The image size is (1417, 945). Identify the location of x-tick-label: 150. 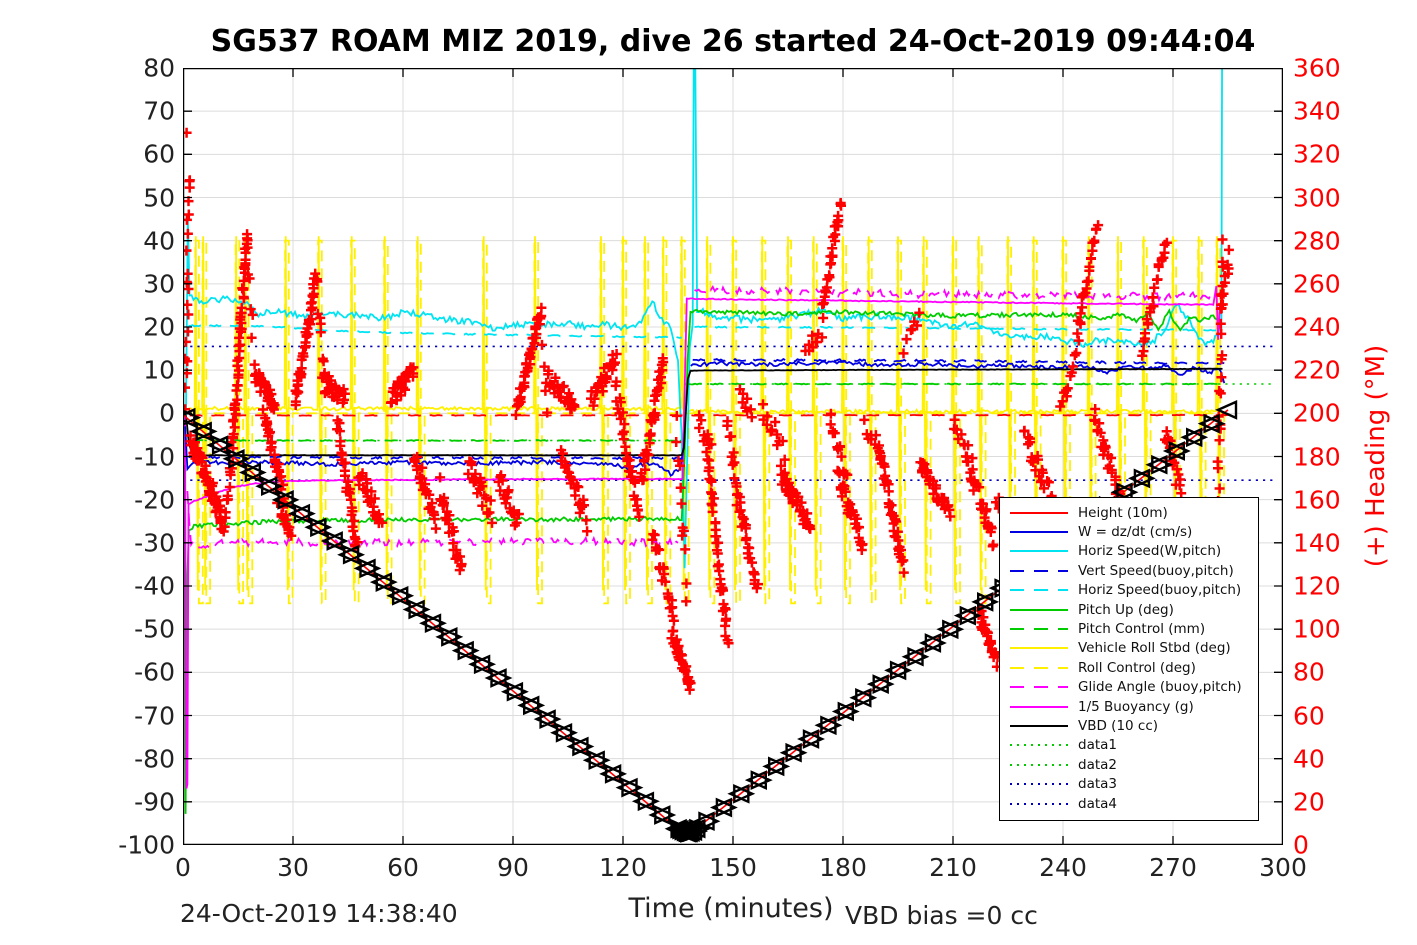
(733, 867).